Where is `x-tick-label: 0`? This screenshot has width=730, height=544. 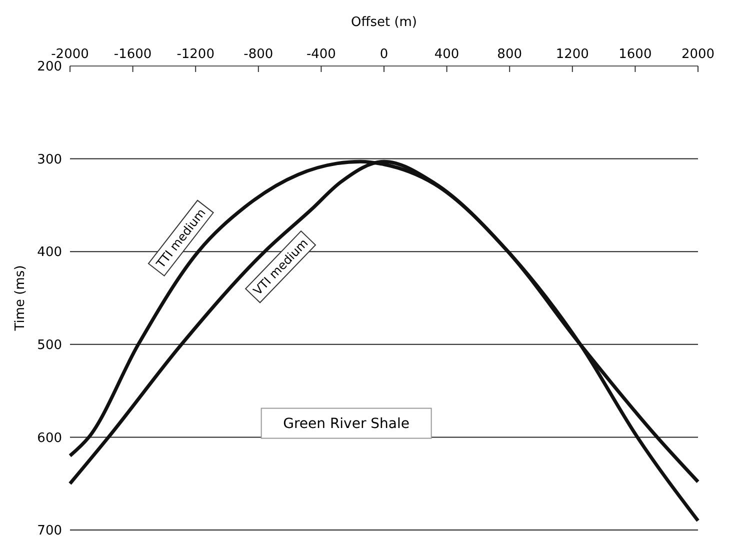 x-tick-label: 0 is located at coordinates (384, 54).